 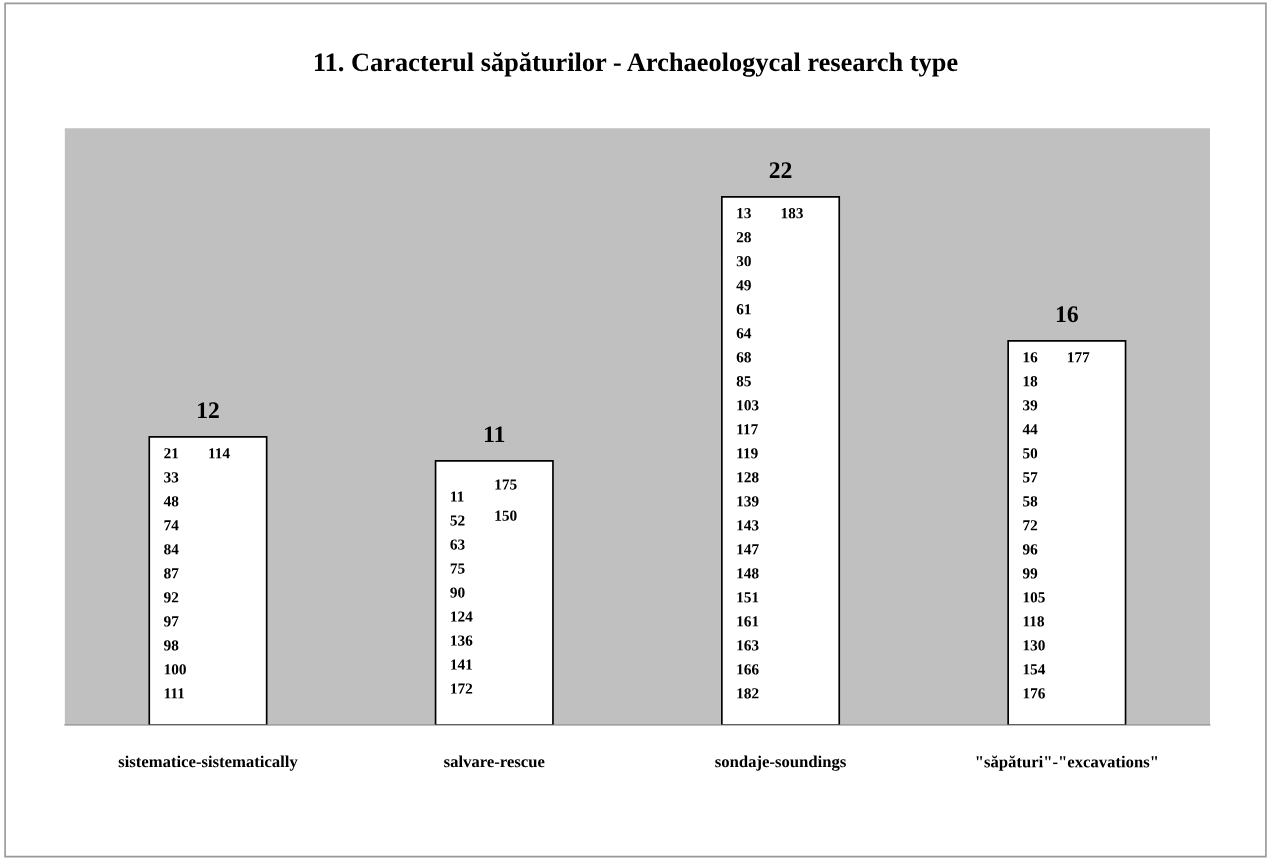 I want to click on annotation: 92, so click(x=171, y=597).